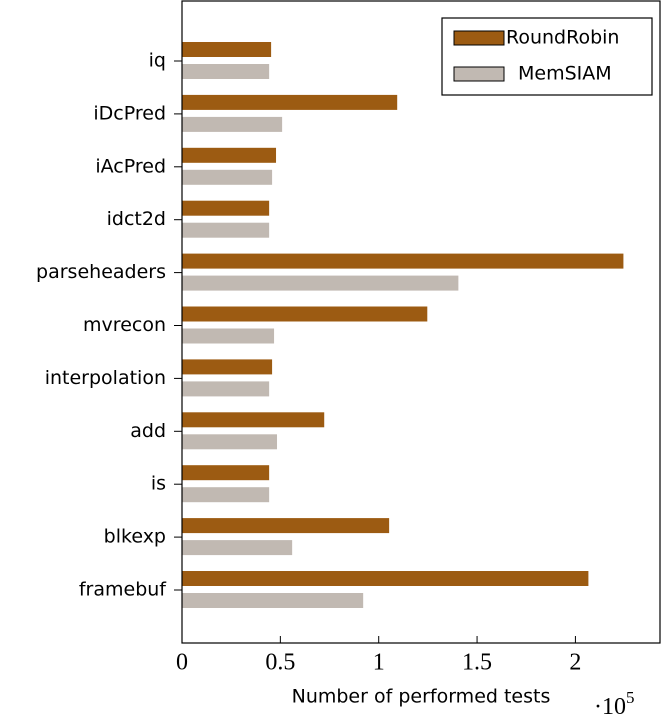  Describe the element at coordinates (158, 484) in the screenshot. I see `y-tick-label: is` at that location.